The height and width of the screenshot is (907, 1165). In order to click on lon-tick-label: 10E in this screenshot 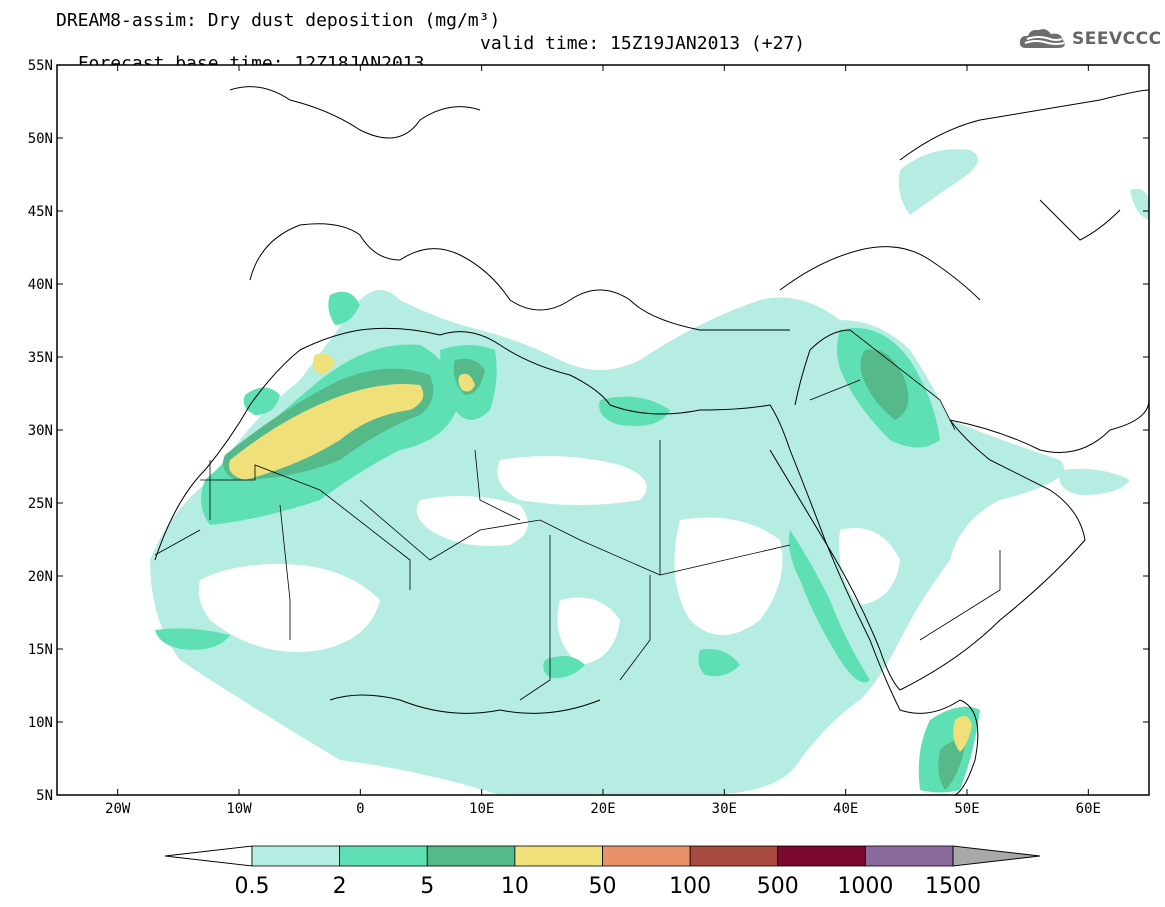, I will do `click(481, 809)`.